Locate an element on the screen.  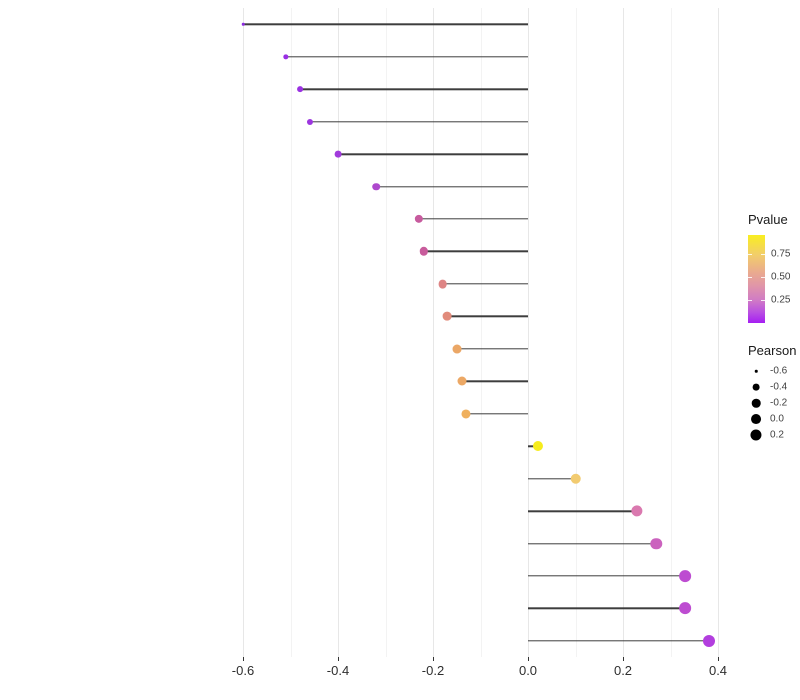
pvalue-colorbar is located at coordinates (756, 279).